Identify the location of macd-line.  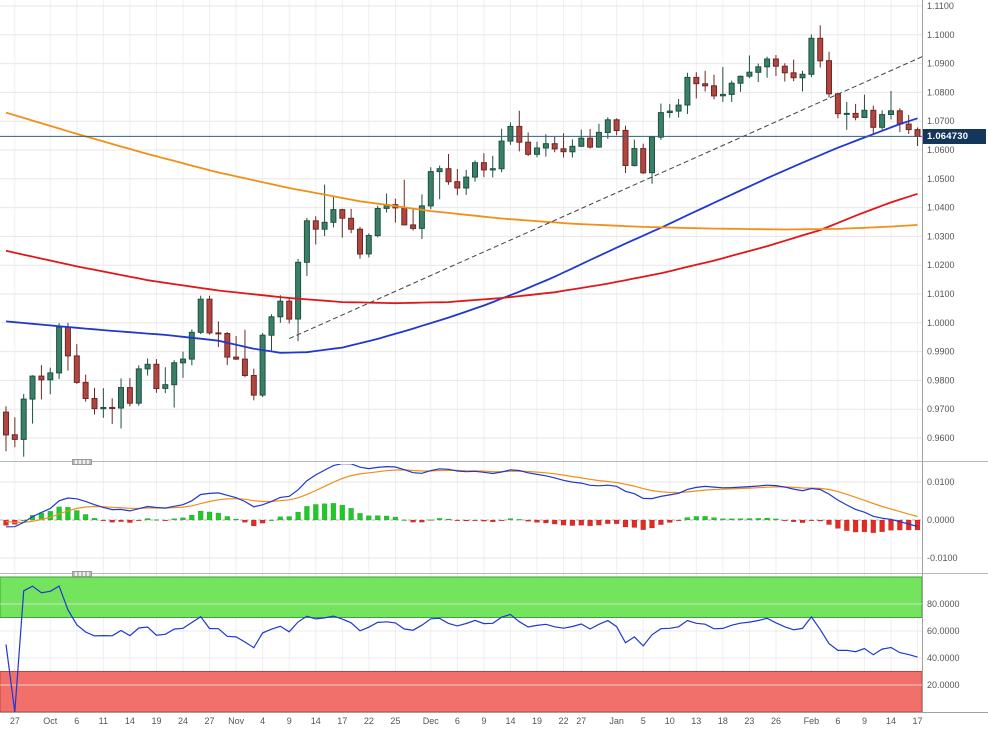
(461, 496).